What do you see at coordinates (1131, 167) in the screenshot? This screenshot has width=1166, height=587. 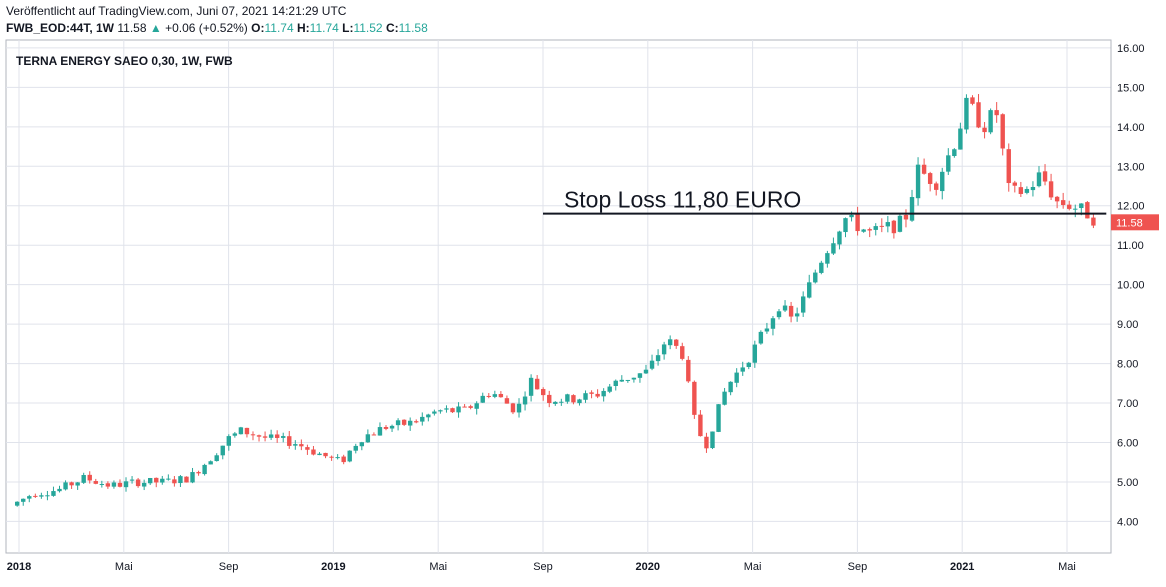 I see `y-tick-label: 13.00` at bounding box center [1131, 167].